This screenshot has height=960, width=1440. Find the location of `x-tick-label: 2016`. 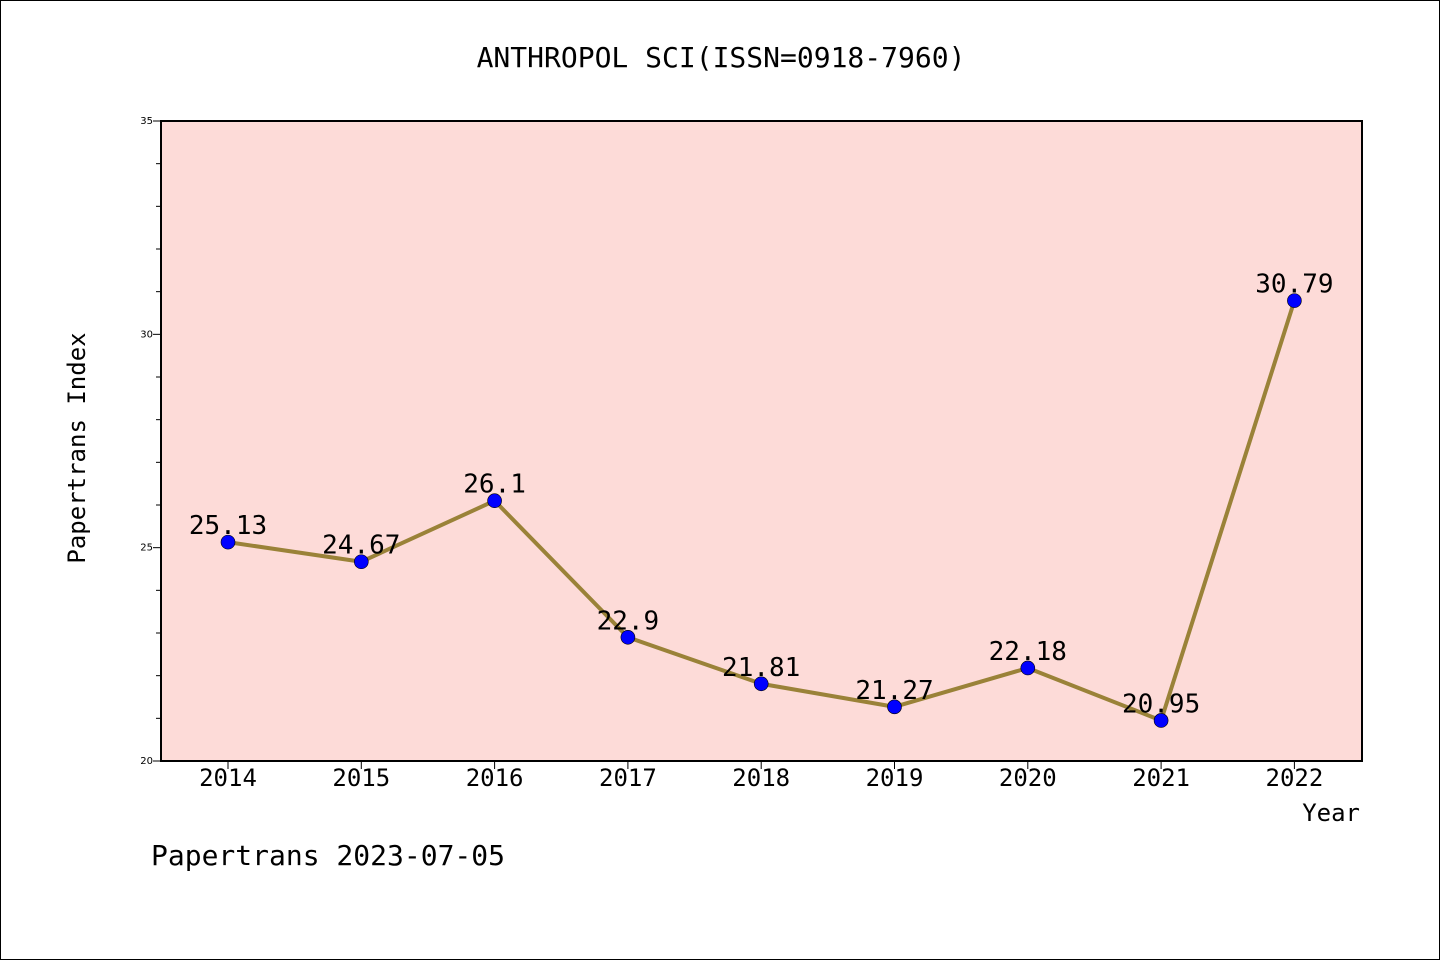

x-tick-label: 2016 is located at coordinates (495, 778).